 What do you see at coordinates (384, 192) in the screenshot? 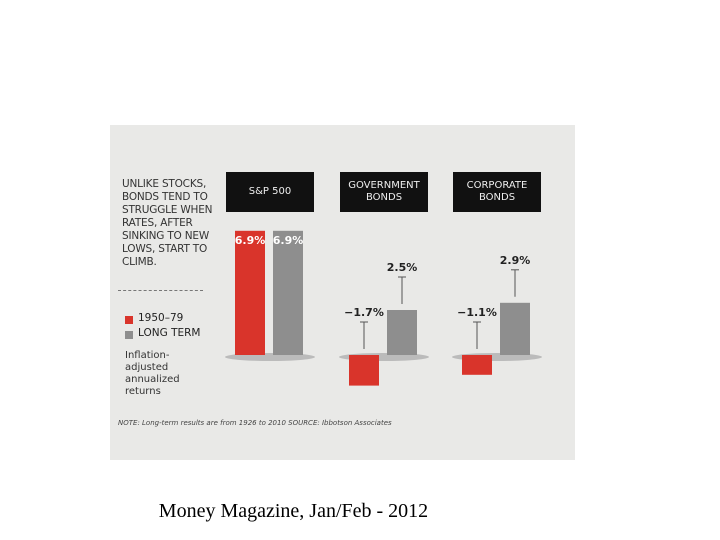
I see `category-header: GOVERNMENT BONDS` at bounding box center [384, 192].